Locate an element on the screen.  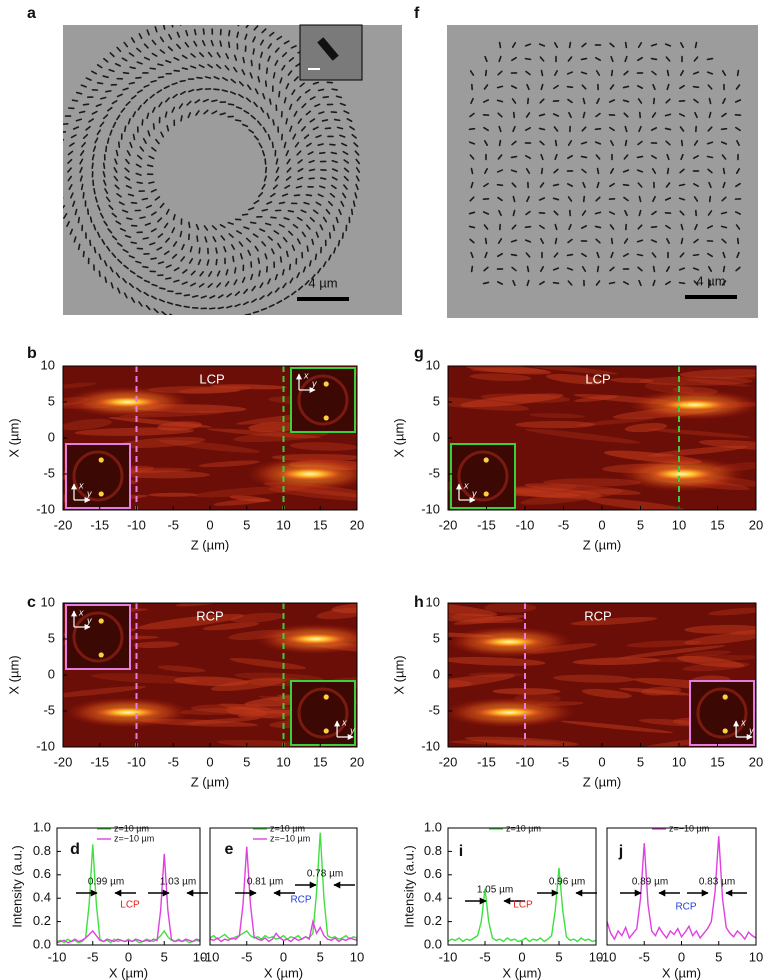
y-tick-label: -5 is located at coordinates (434, 472).